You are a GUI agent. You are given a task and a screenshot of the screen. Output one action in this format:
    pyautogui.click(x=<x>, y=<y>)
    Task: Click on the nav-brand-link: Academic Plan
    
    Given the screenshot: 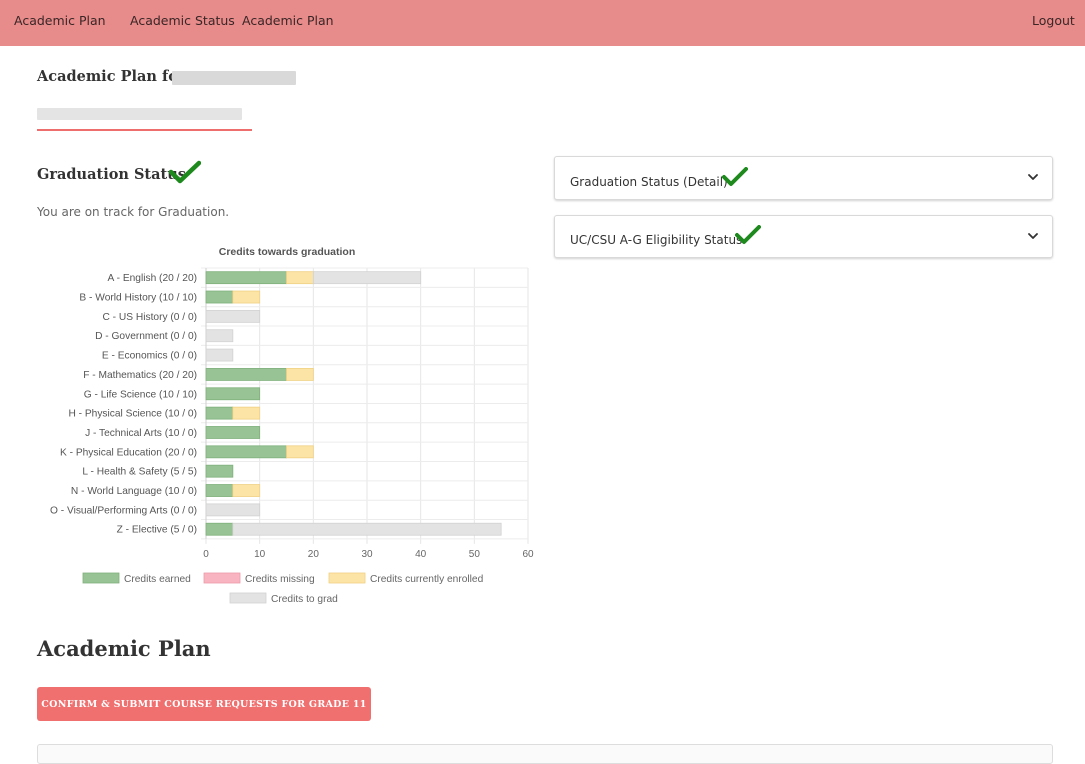 What is the action you would take?
    pyautogui.click(x=60, y=20)
    